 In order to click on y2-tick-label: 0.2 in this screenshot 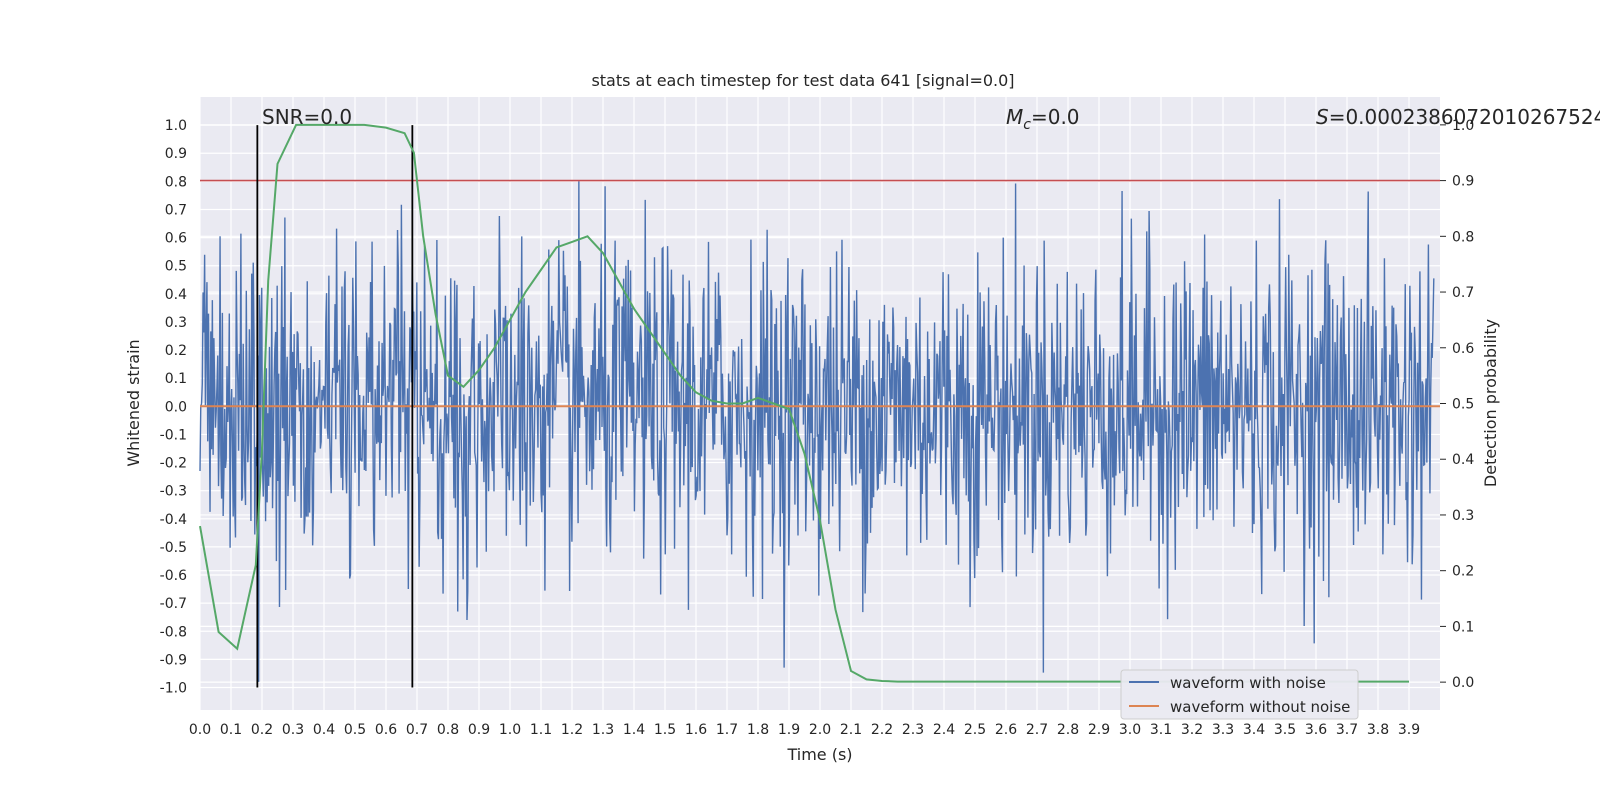, I will do `click(1463, 572)`.